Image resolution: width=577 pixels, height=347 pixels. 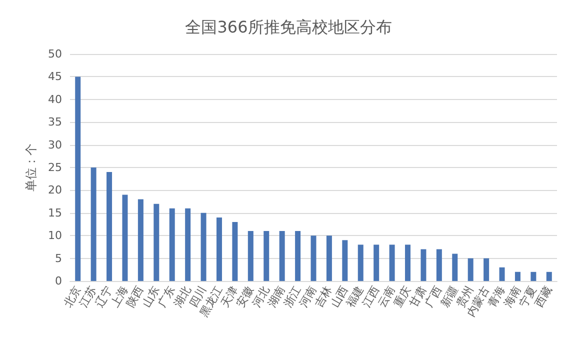 I want to click on y-tick-label: 50, so click(x=55, y=54).